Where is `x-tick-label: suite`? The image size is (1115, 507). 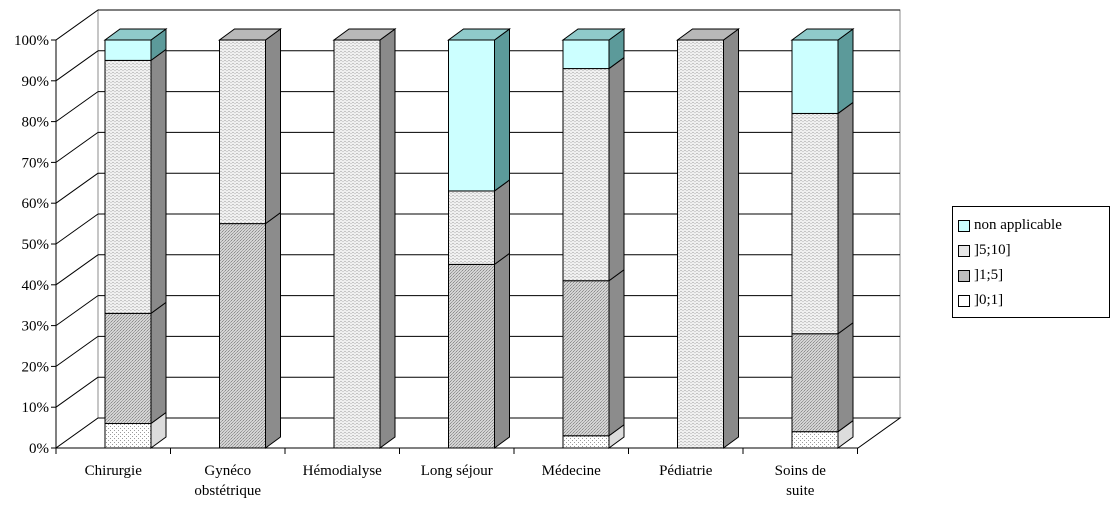 x-tick-label: suite is located at coordinates (800, 491).